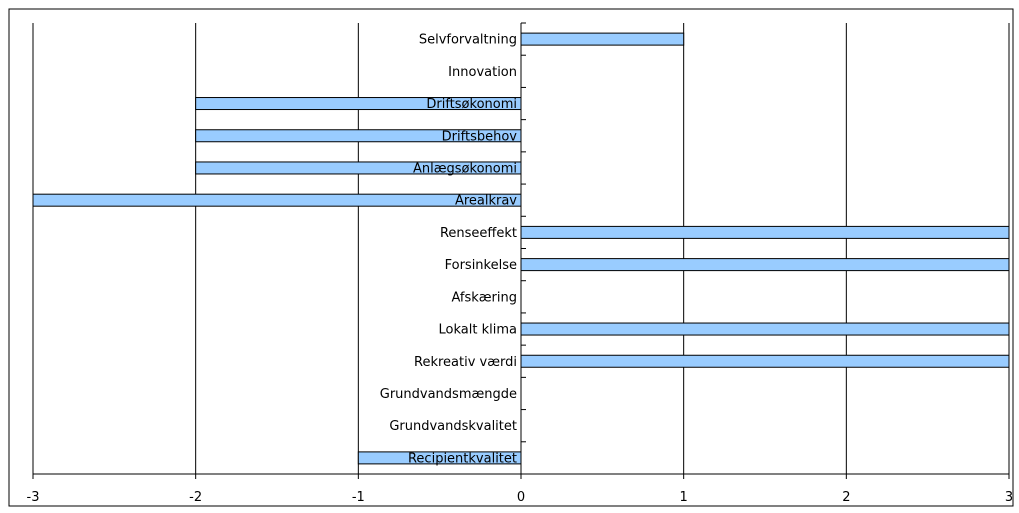 The image size is (1019, 513). I want to click on category-label: Renseeffekt, so click(478, 233).